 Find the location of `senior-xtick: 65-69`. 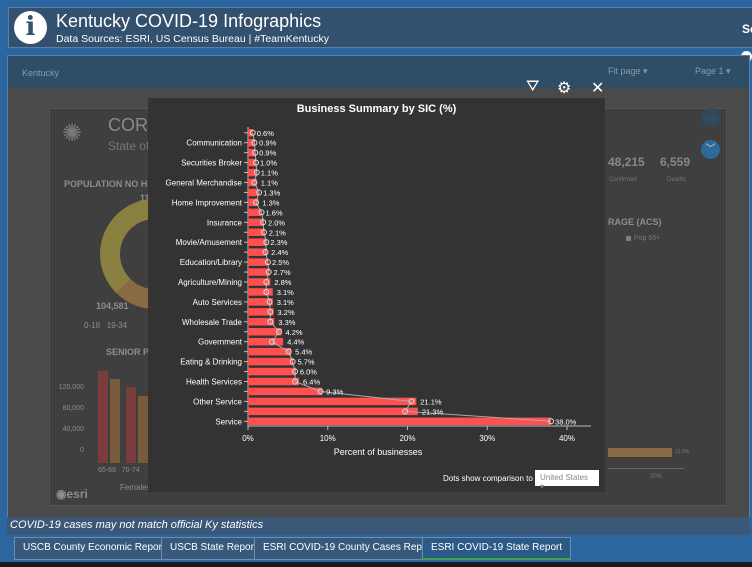

senior-xtick: 65-69 is located at coordinates (107, 470).